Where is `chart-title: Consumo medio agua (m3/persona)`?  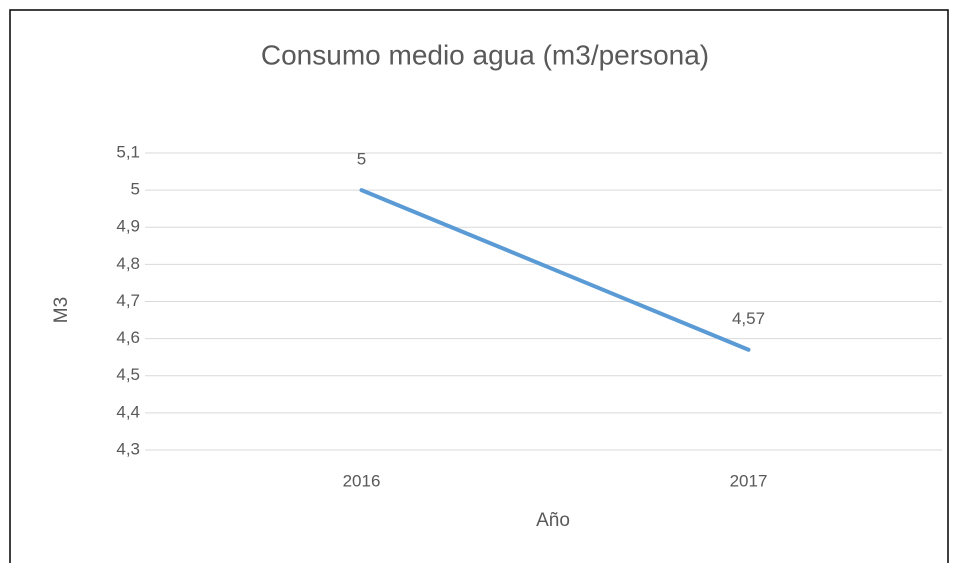
chart-title: Consumo medio agua (m3/persona) is located at coordinates (485, 54).